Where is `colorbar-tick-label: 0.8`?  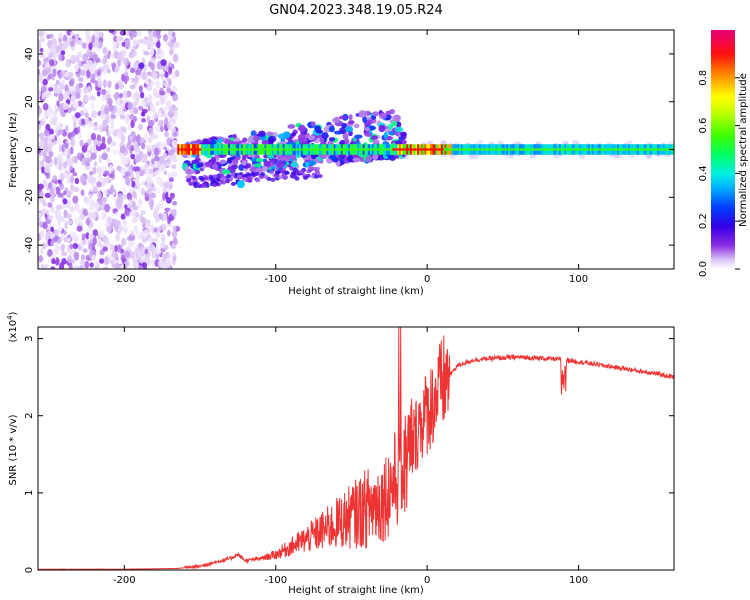 colorbar-tick-label: 0.8 is located at coordinates (703, 78).